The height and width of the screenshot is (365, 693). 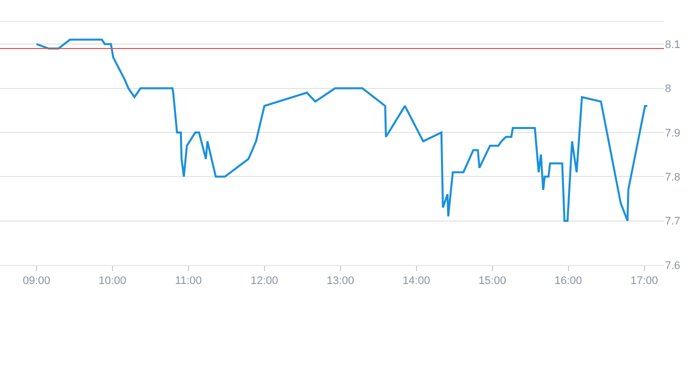 I want to click on x-tick-label: 09:00, so click(x=36, y=281).